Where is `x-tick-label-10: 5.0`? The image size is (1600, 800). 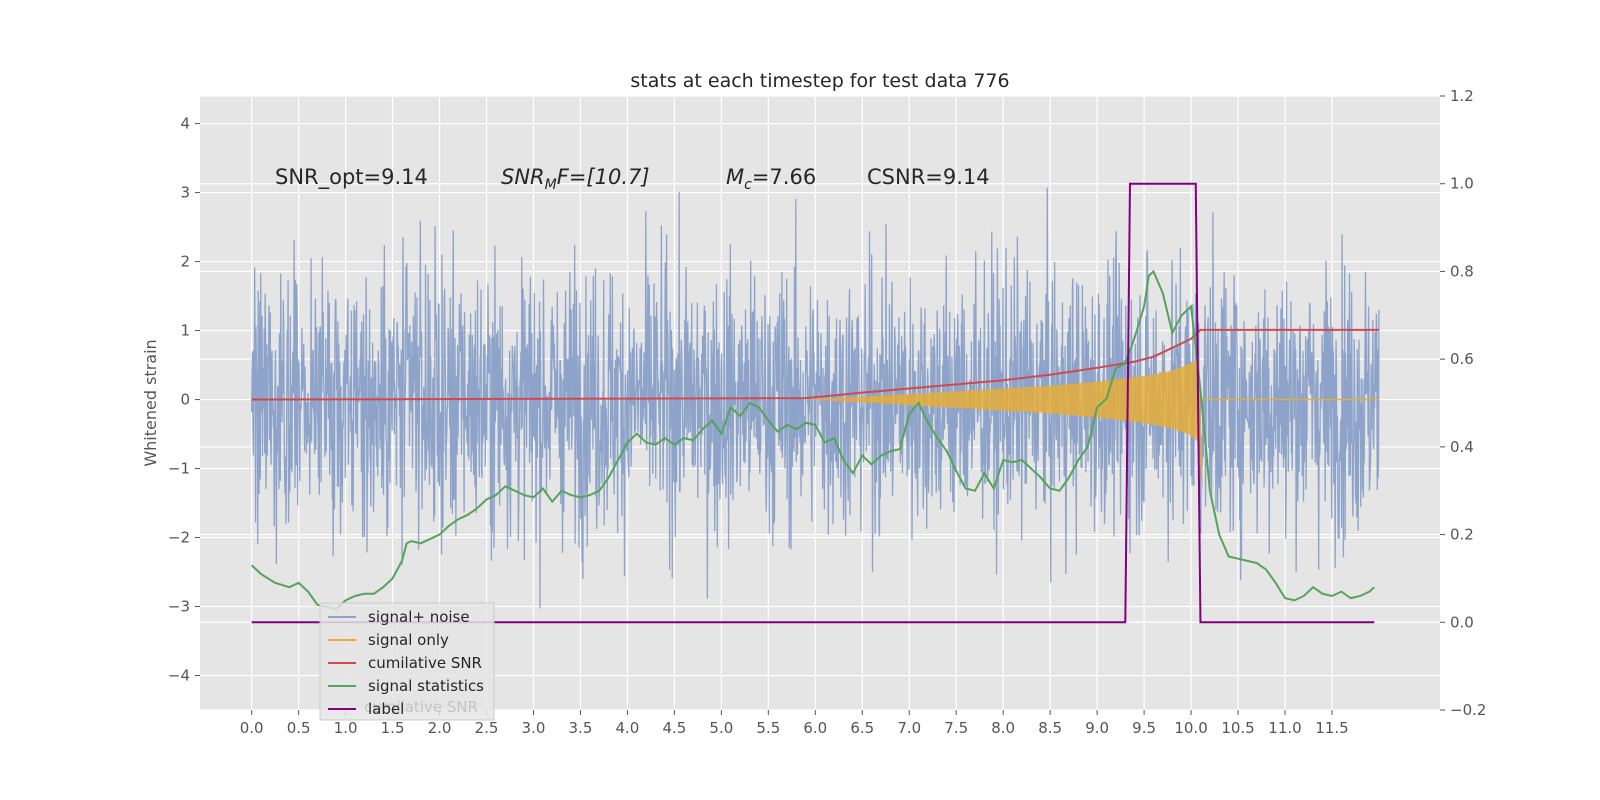
x-tick-label-10: 5.0 is located at coordinates (721, 728).